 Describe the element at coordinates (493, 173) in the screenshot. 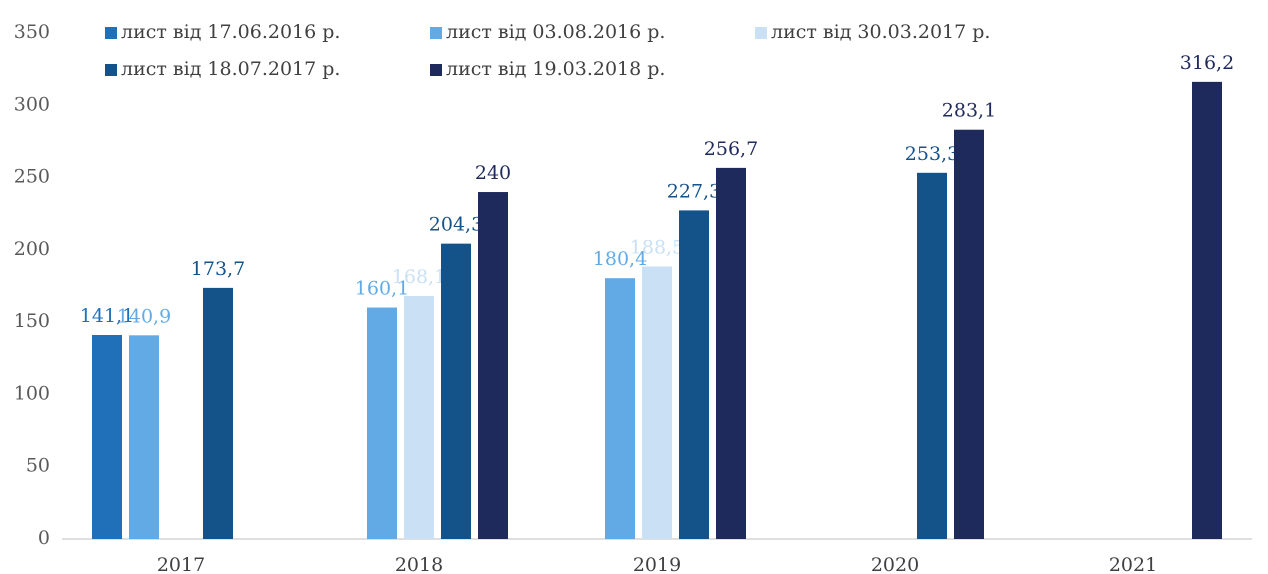

I see `value-label: 240` at that location.